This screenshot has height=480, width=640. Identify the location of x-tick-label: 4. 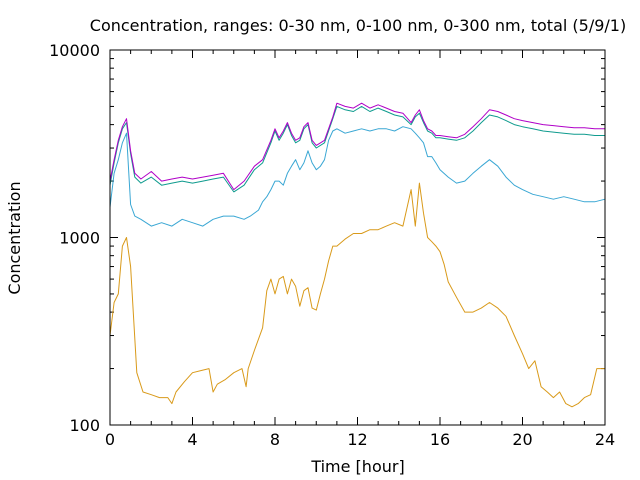
(192, 439).